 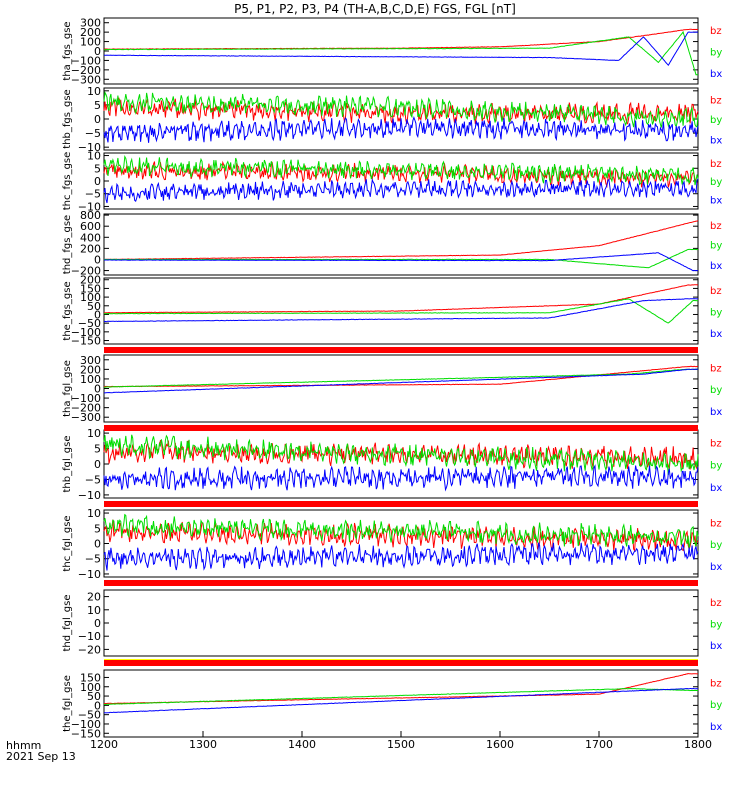 What do you see at coordinates (500, 744) in the screenshot?
I see `x-tick-label: 1600` at bounding box center [500, 744].